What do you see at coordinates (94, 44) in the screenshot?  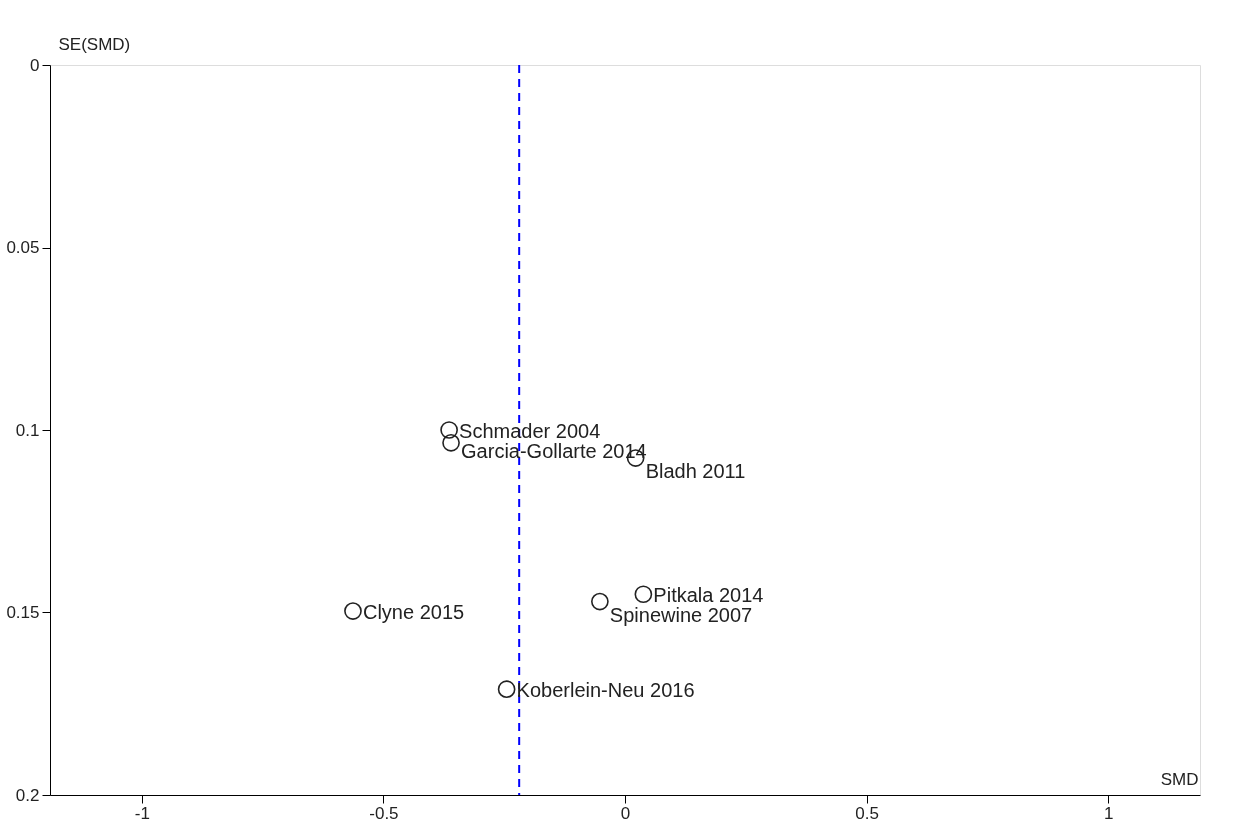 I see `y-axis-title: SE(SMD)` at bounding box center [94, 44].